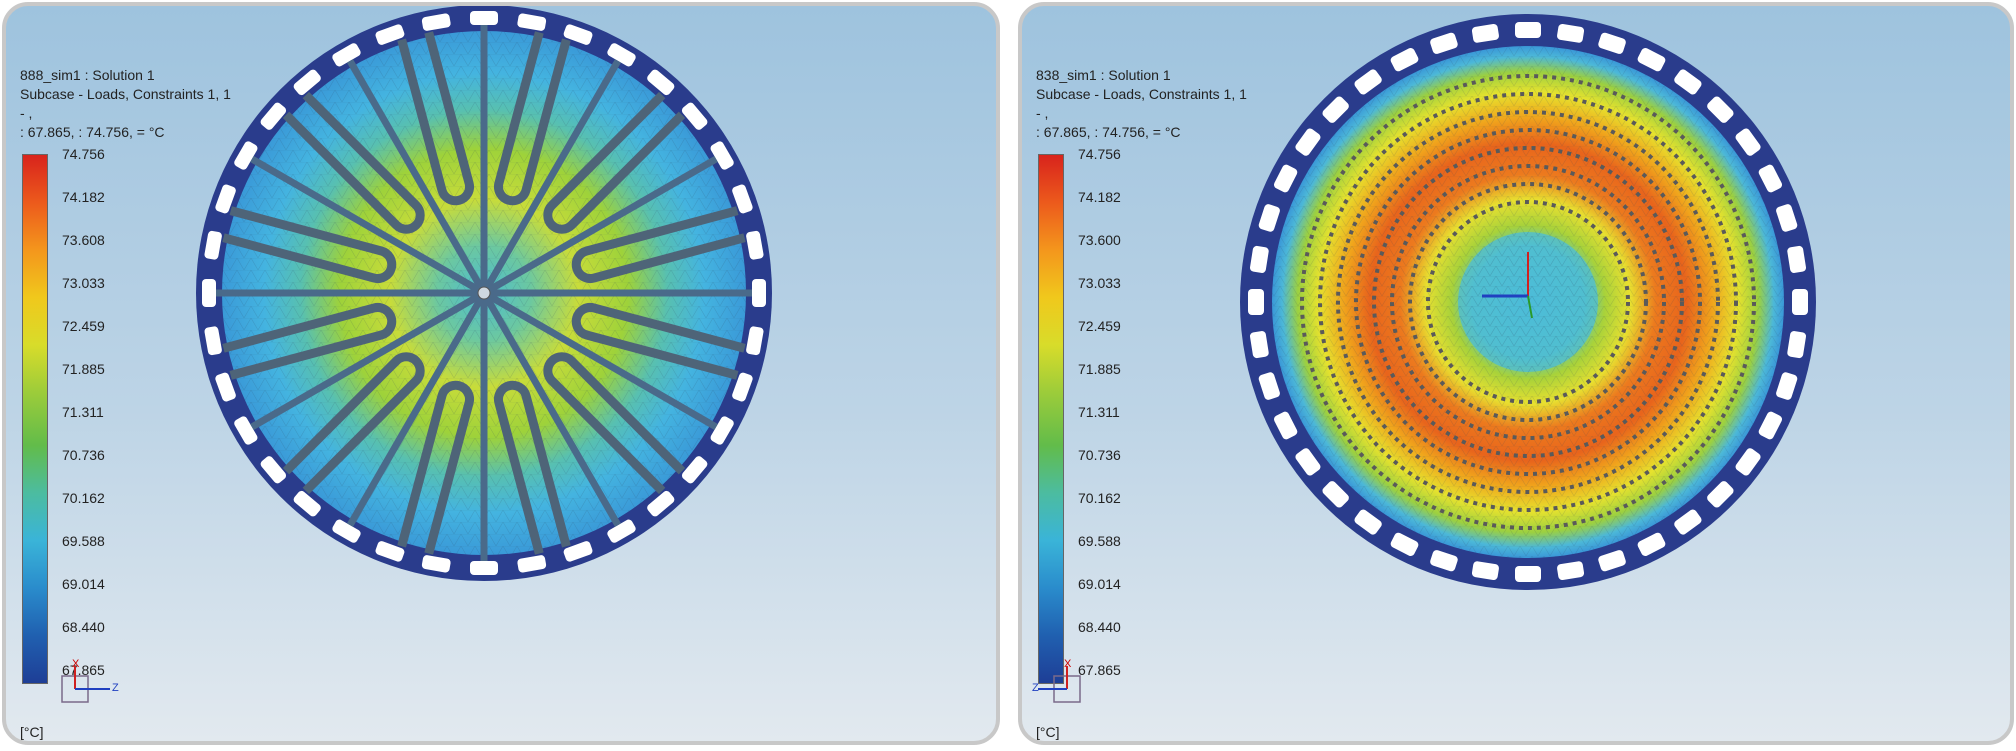 The image size is (2016, 751). Describe the element at coordinates (83, 283) in the screenshot. I see `legend-value: 73.033` at that location.